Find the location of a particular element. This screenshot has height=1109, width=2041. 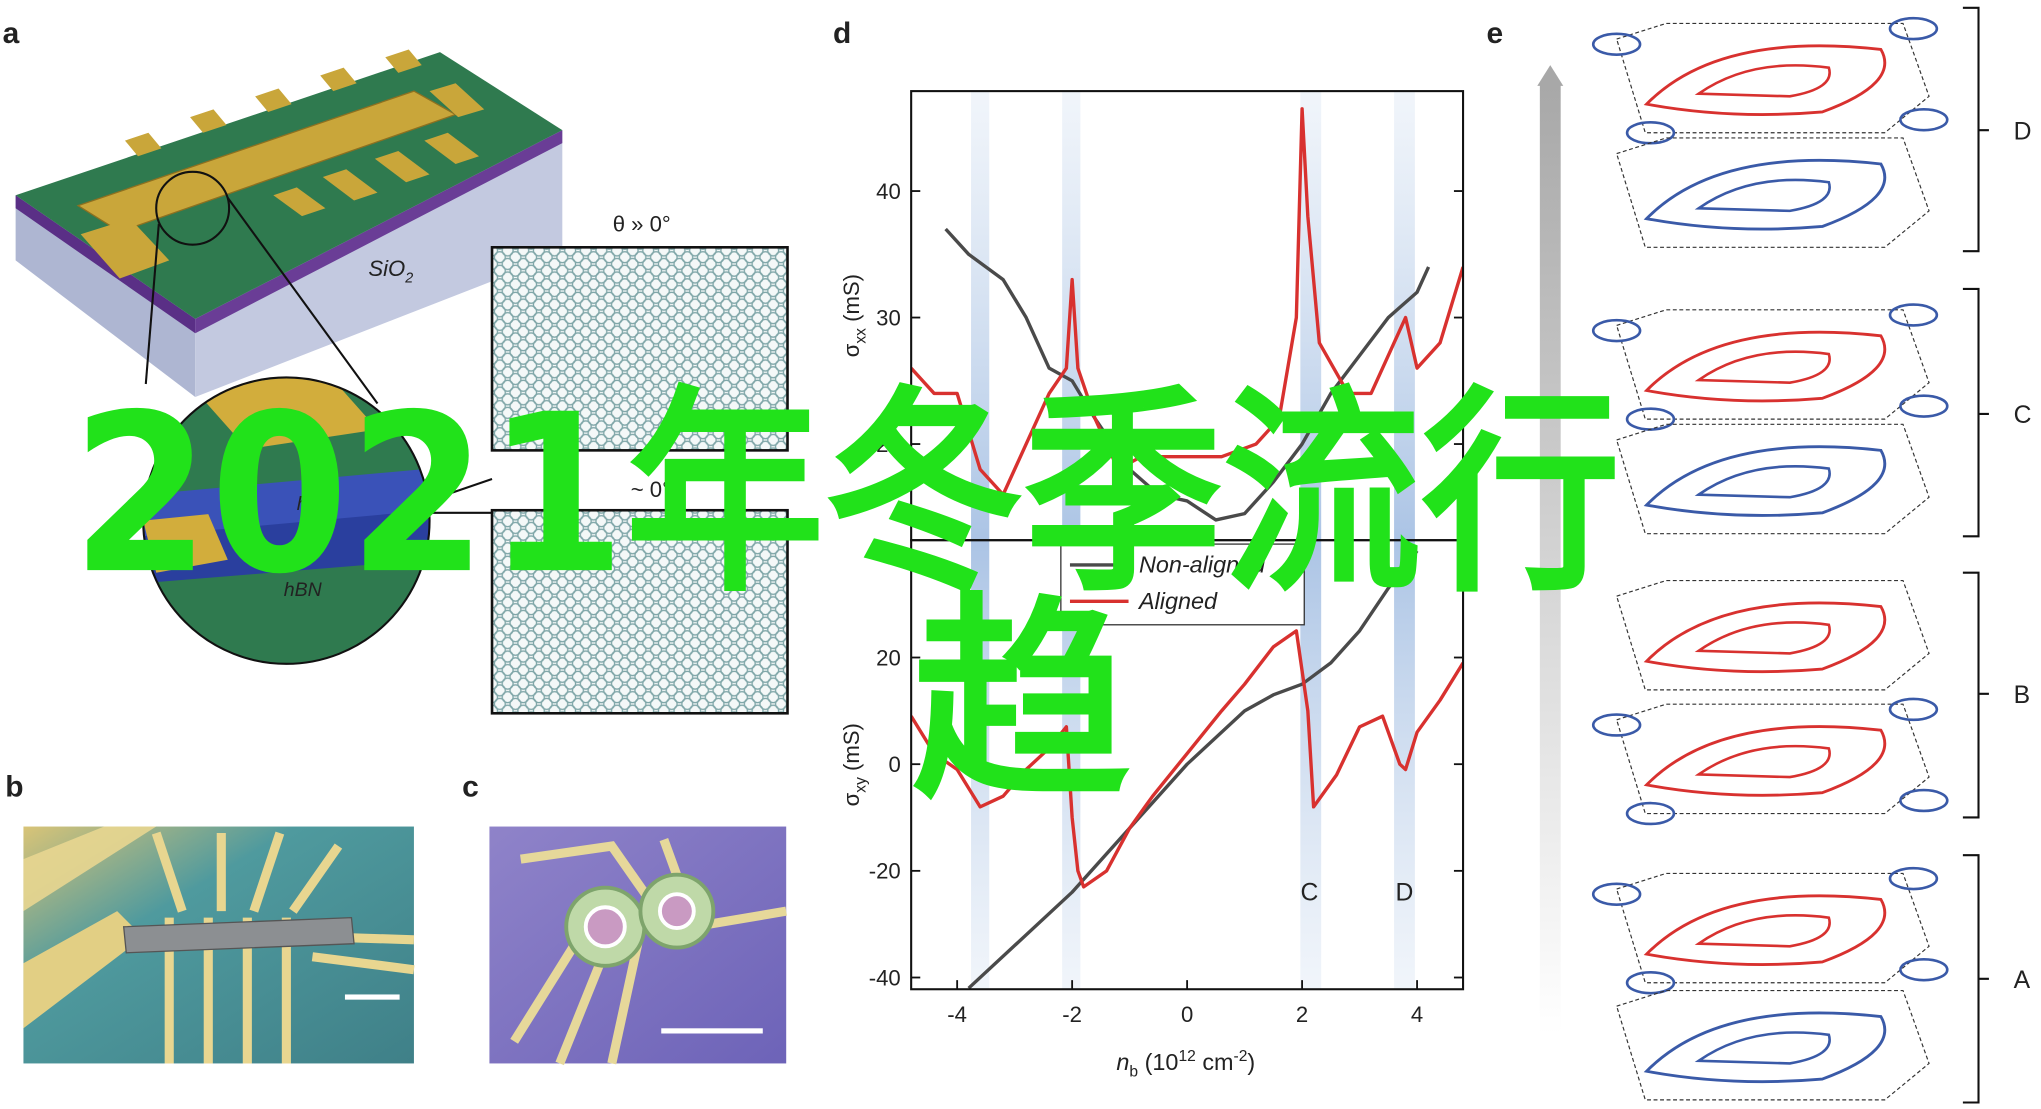

y-tick-label: -20 is located at coordinates (885, 871).